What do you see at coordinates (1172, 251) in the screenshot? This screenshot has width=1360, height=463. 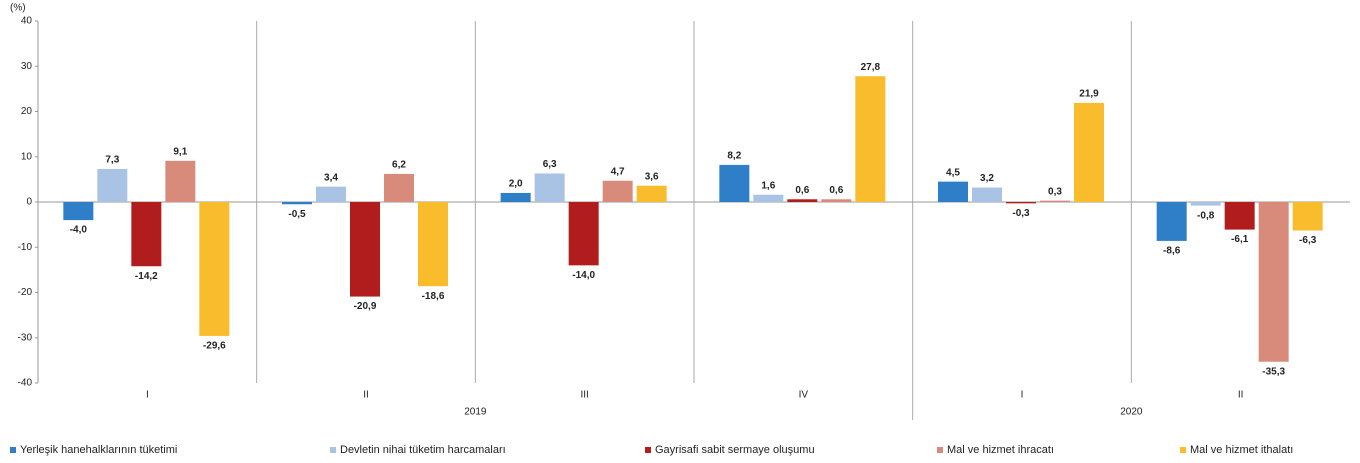 I see `value-label: -8,6` at bounding box center [1172, 251].